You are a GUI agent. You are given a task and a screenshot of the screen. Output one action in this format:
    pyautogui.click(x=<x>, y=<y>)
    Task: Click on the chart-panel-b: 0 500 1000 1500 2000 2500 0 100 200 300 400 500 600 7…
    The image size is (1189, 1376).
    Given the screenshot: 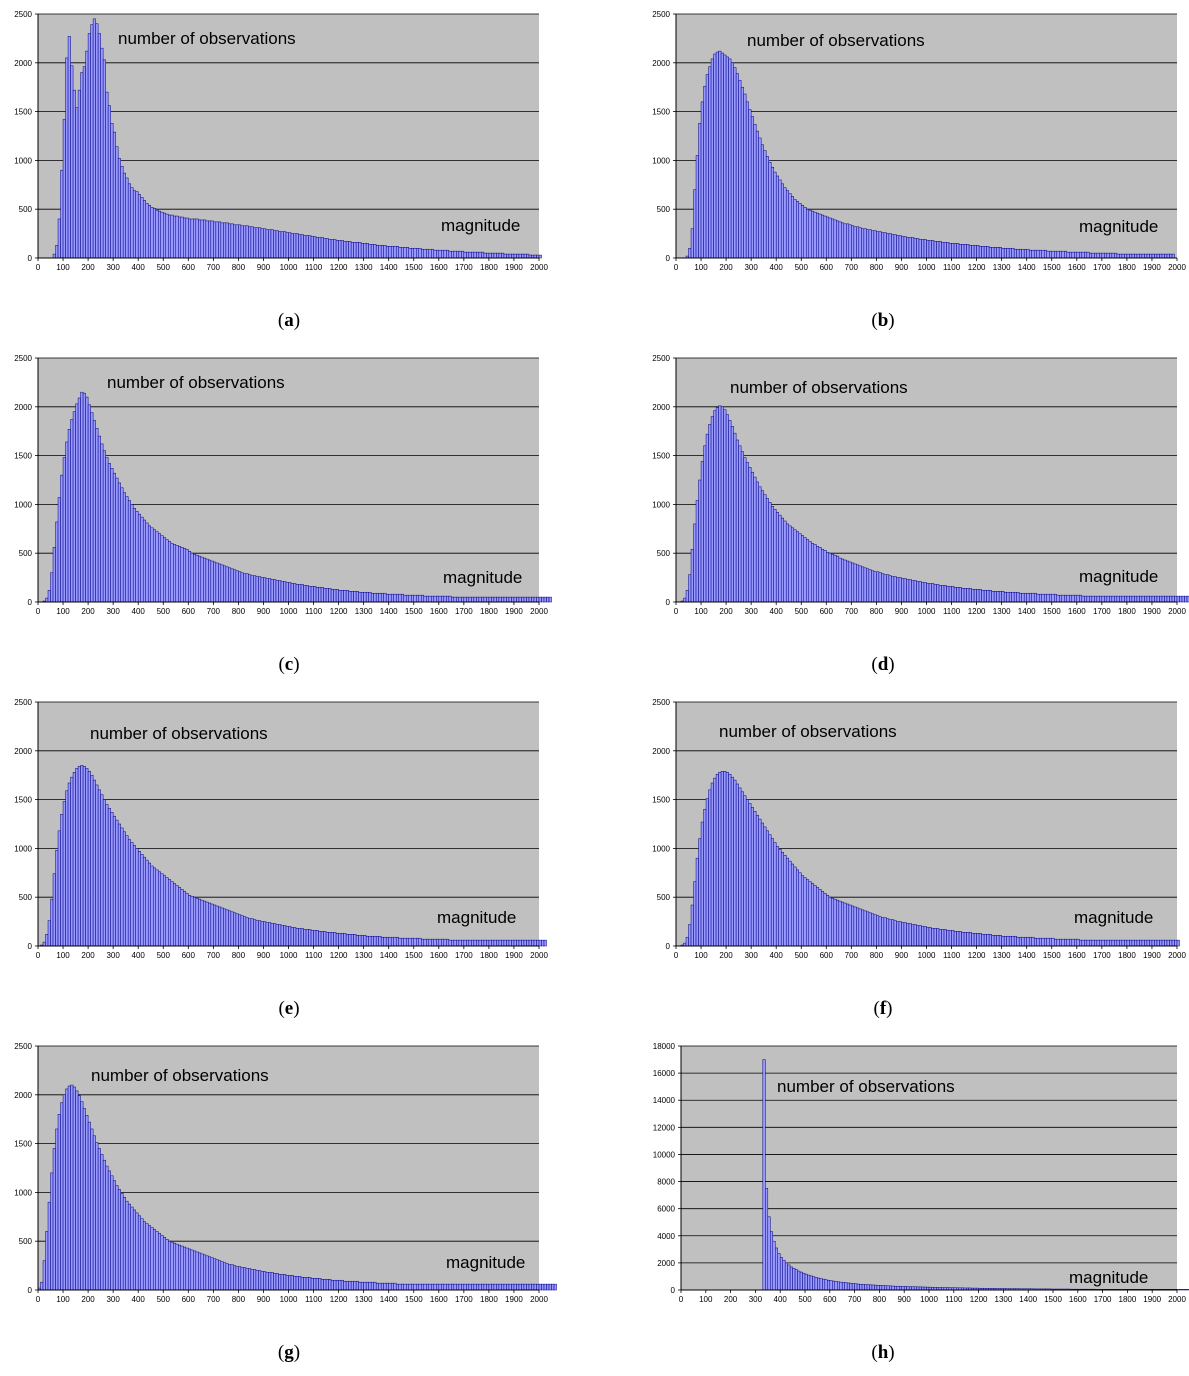 What is the action you would take?
    pyautogui.click(x=891, y=172)
    